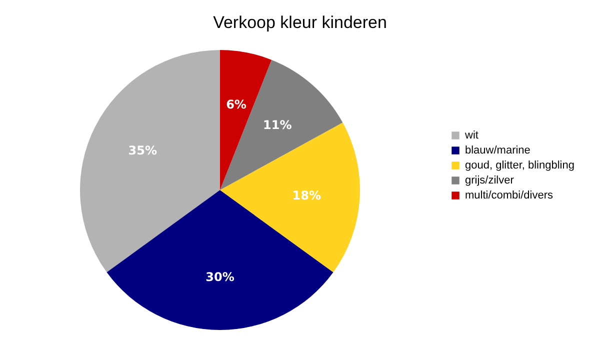 The height and width of the screenshot is (340, 604). What do you see at coordinates (509, 196) in the screenshot?
I see `legend-label: multi/combi/divers` at bounding box center [509, 196].